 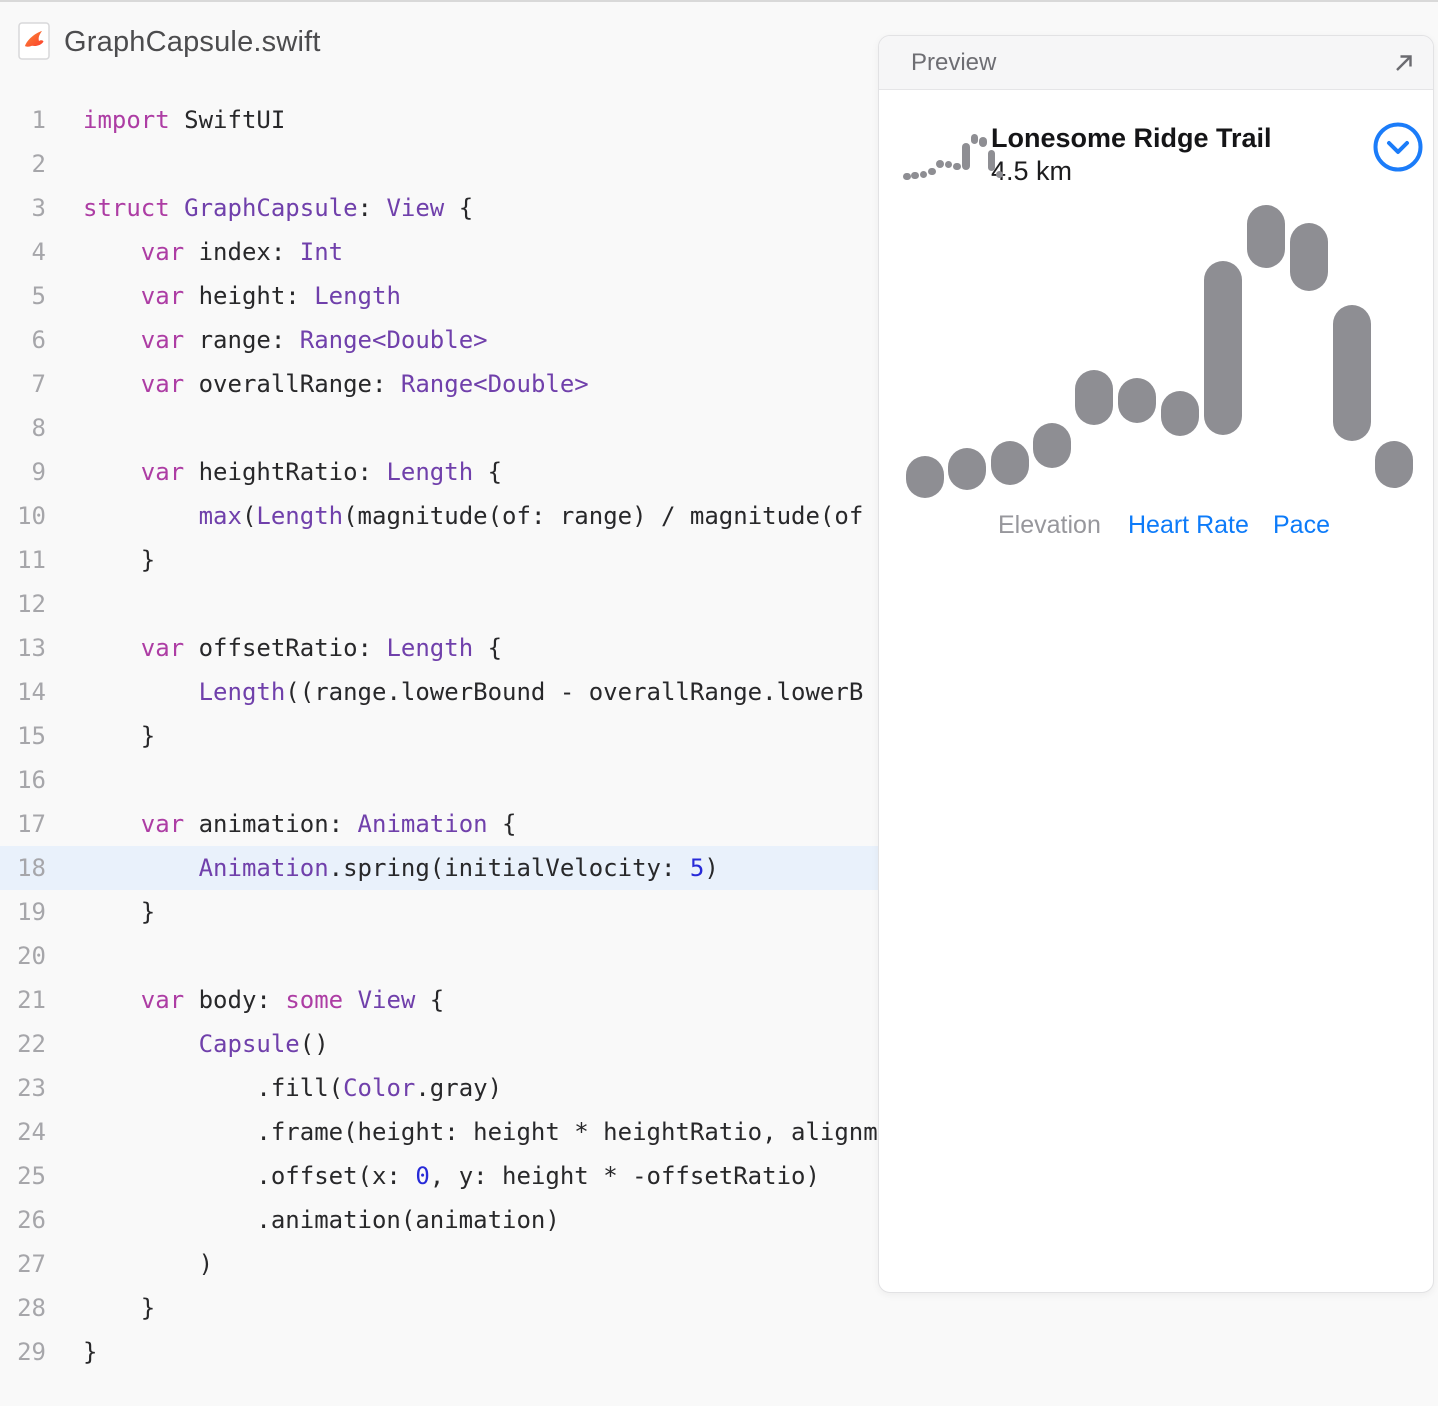 I want to click on line-number: 25, so click(x=31, y=1176).